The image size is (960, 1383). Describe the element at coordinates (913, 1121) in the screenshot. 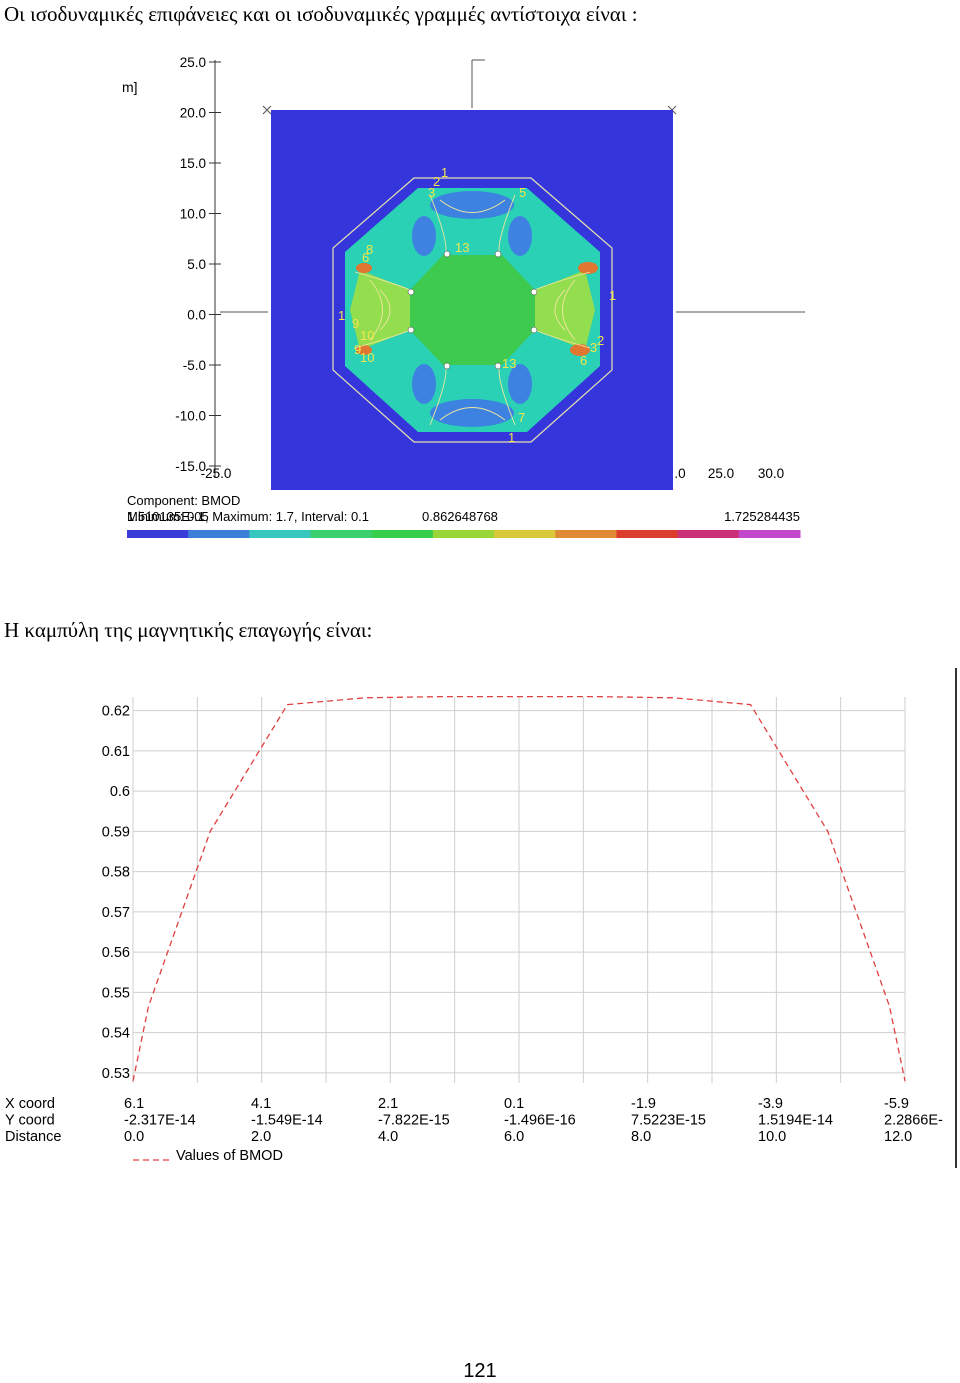

I see `table-cell: 2.2866E-` at that location.